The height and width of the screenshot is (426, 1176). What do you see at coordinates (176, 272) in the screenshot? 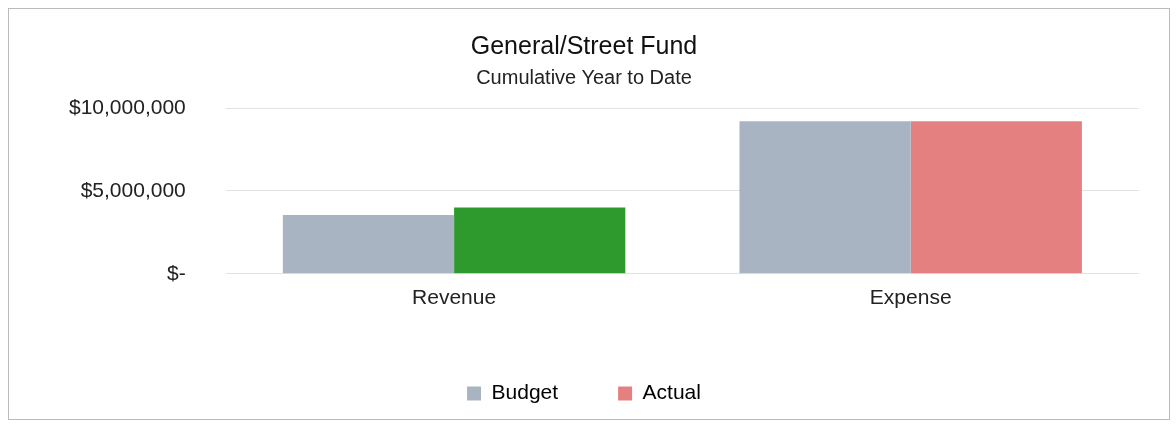
I see `y-tick-label: $-` at bounding box center [176, 272].